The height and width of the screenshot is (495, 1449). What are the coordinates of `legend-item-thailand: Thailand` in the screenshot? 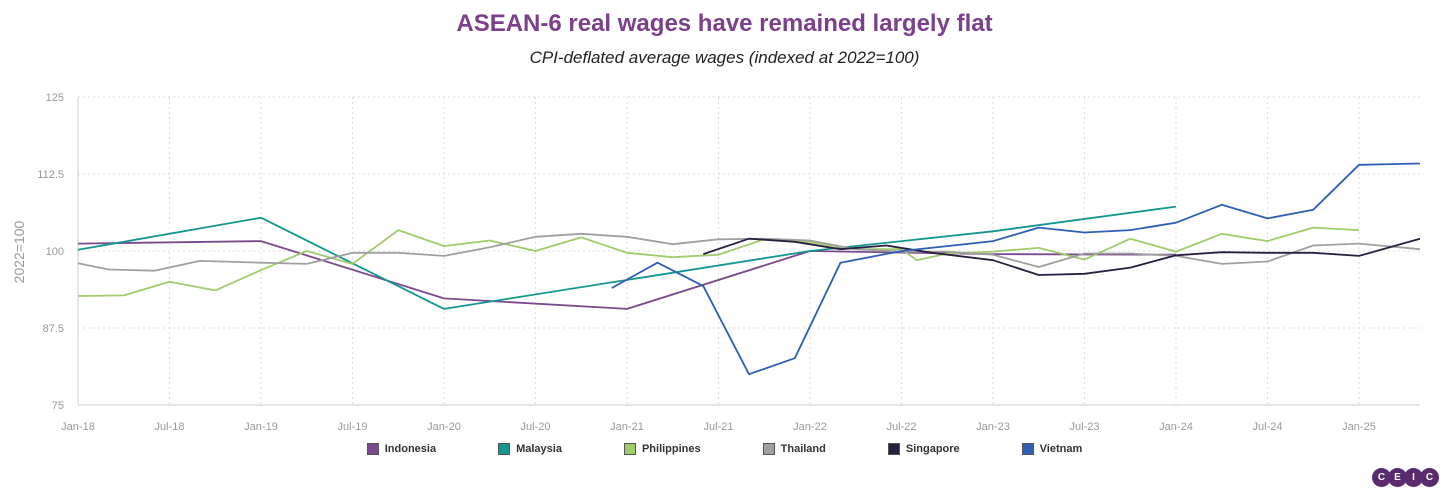 It's located at (794, 449).